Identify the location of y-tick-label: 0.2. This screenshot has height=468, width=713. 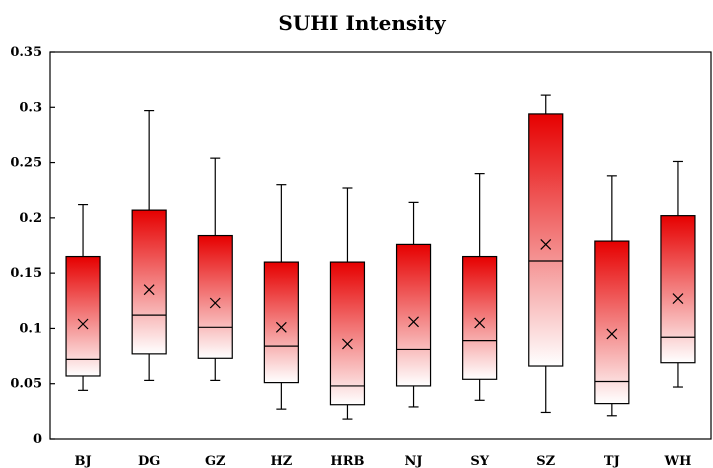
(30, 218).